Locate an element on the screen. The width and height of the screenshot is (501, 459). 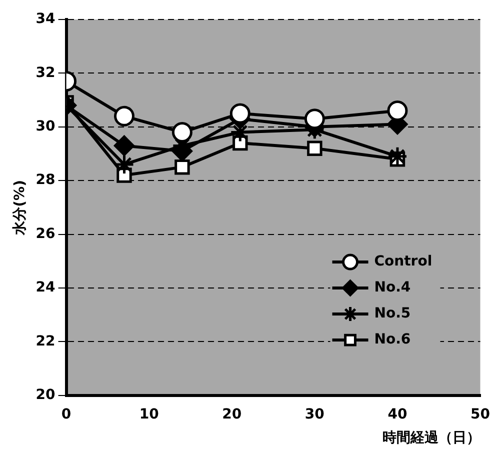
y-tick-label: 22 is located at coordinates (46, 341).